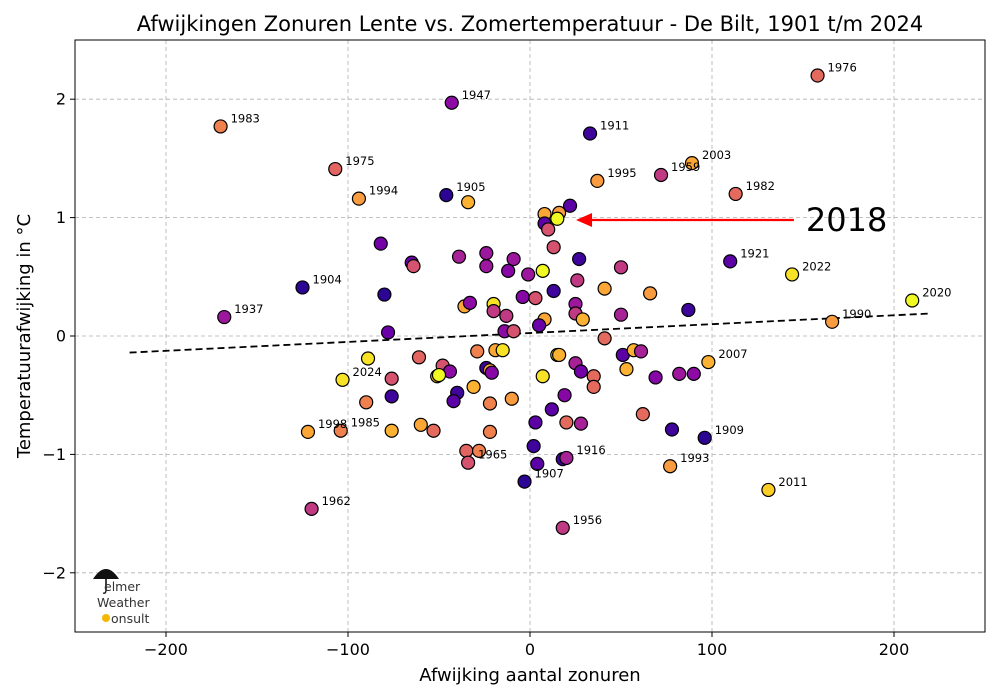 This screenshot has width=1000, height=700. I want to click on x-tick-label: 0, so click(530, 649).